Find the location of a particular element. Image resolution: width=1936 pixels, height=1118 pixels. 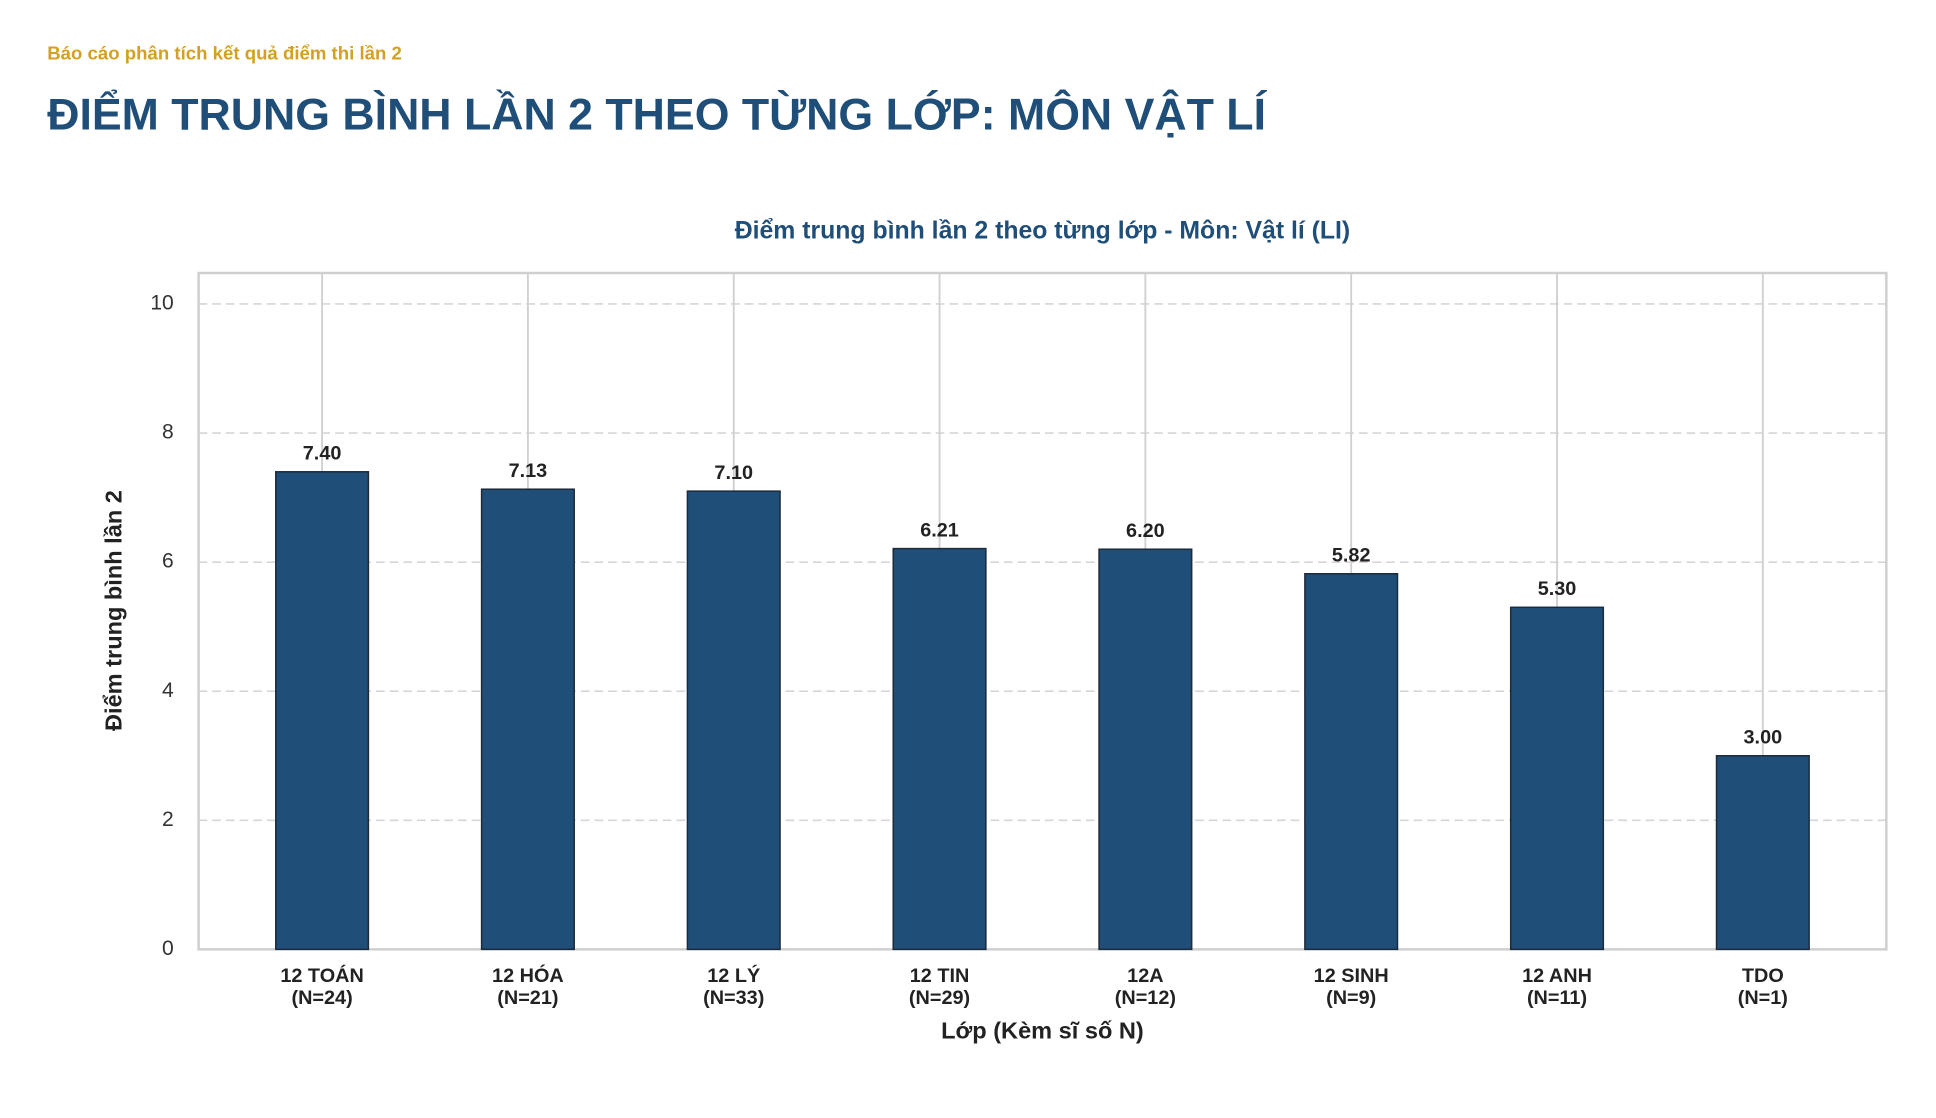

value-label: 7.13 is located at coordinates (528, 471).